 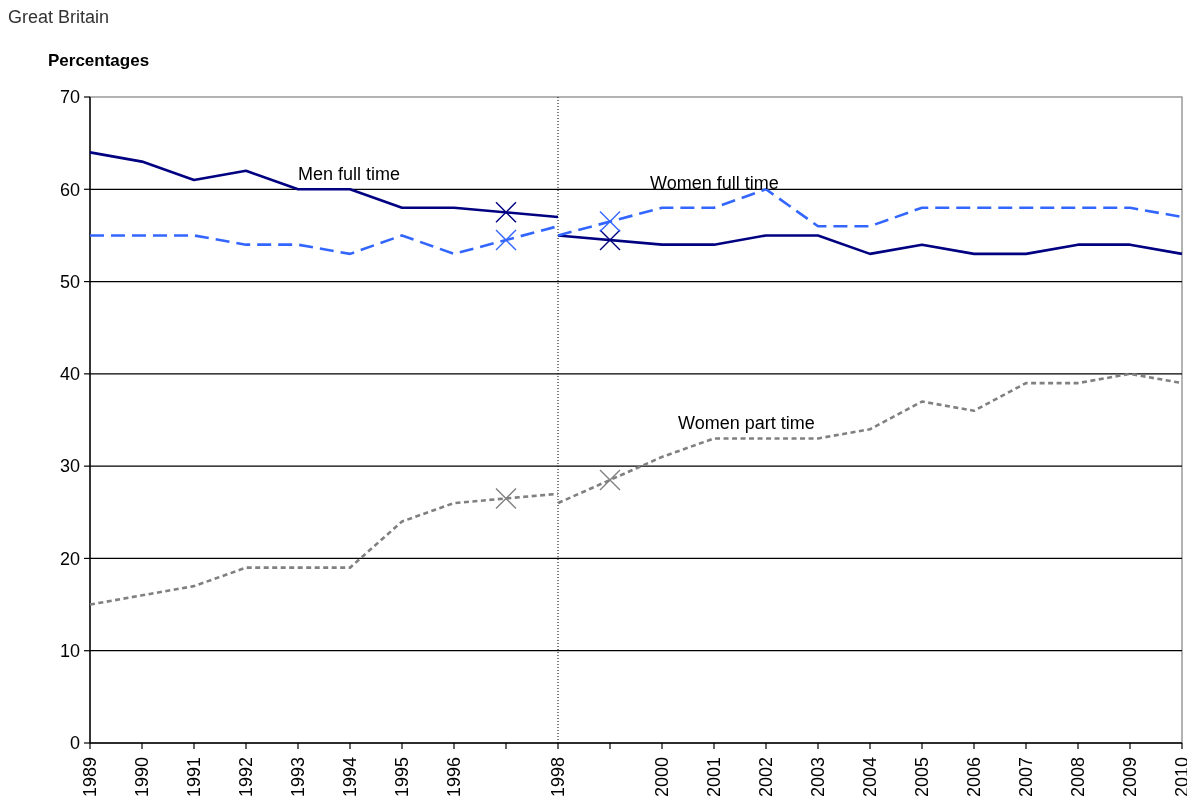 I want to click on series-label: Women full time, so click(x=714, y=182).